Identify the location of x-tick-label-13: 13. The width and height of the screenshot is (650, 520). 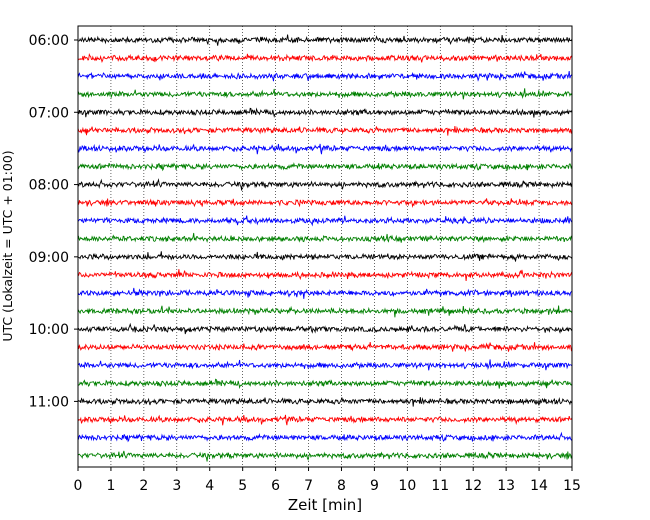
(506, 486).